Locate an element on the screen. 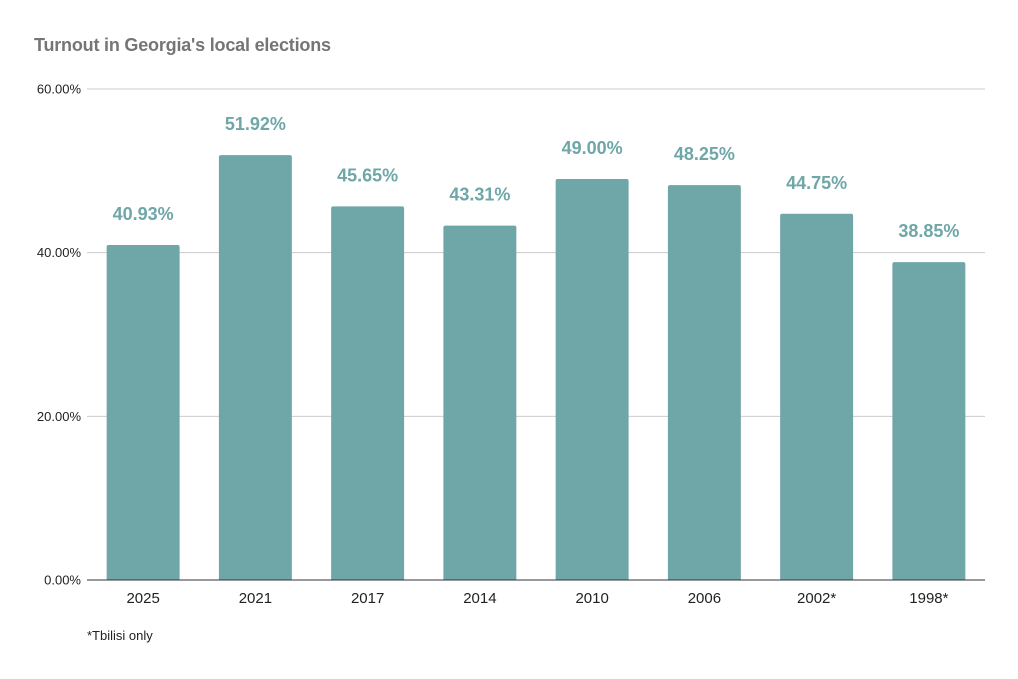  y-tick-label: 40.00% is located at coordinates (59, 252).